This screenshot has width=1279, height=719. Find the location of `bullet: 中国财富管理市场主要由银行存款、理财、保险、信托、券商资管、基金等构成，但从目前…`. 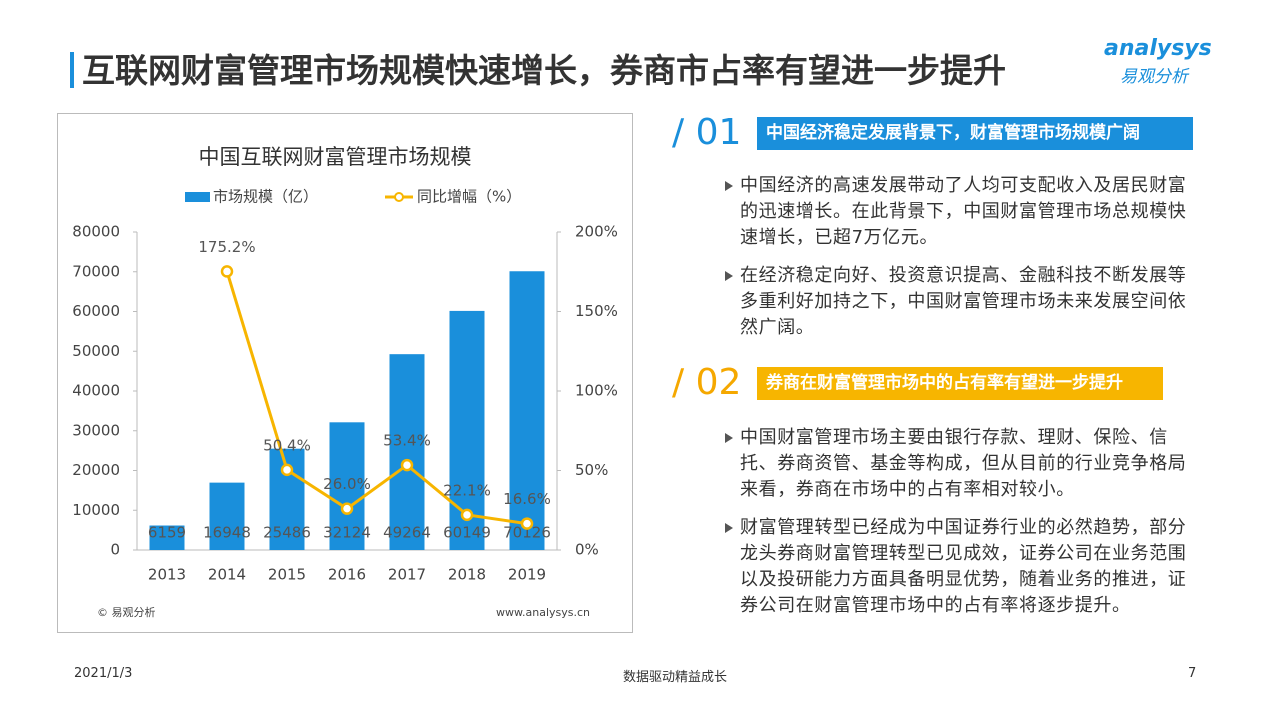

bullet: 中国财富管理市场主要由银行存款、理财、保险、信托、券商资管、基金等构成，但从目前… is located at coordinates (958, 464).